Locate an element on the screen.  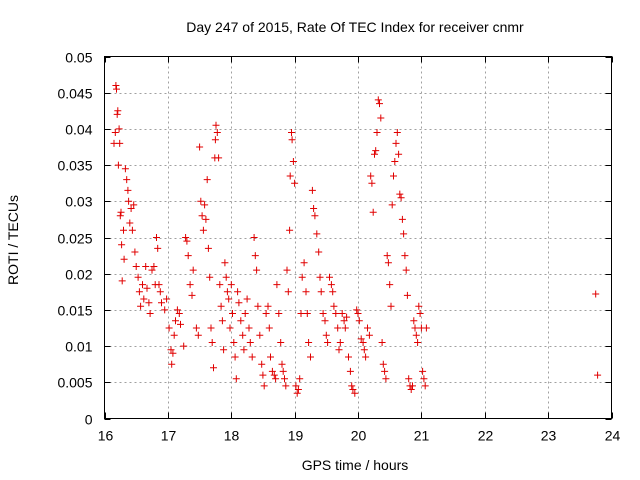
y-tick-label: 0.035 is located at coordinates (74, 166).